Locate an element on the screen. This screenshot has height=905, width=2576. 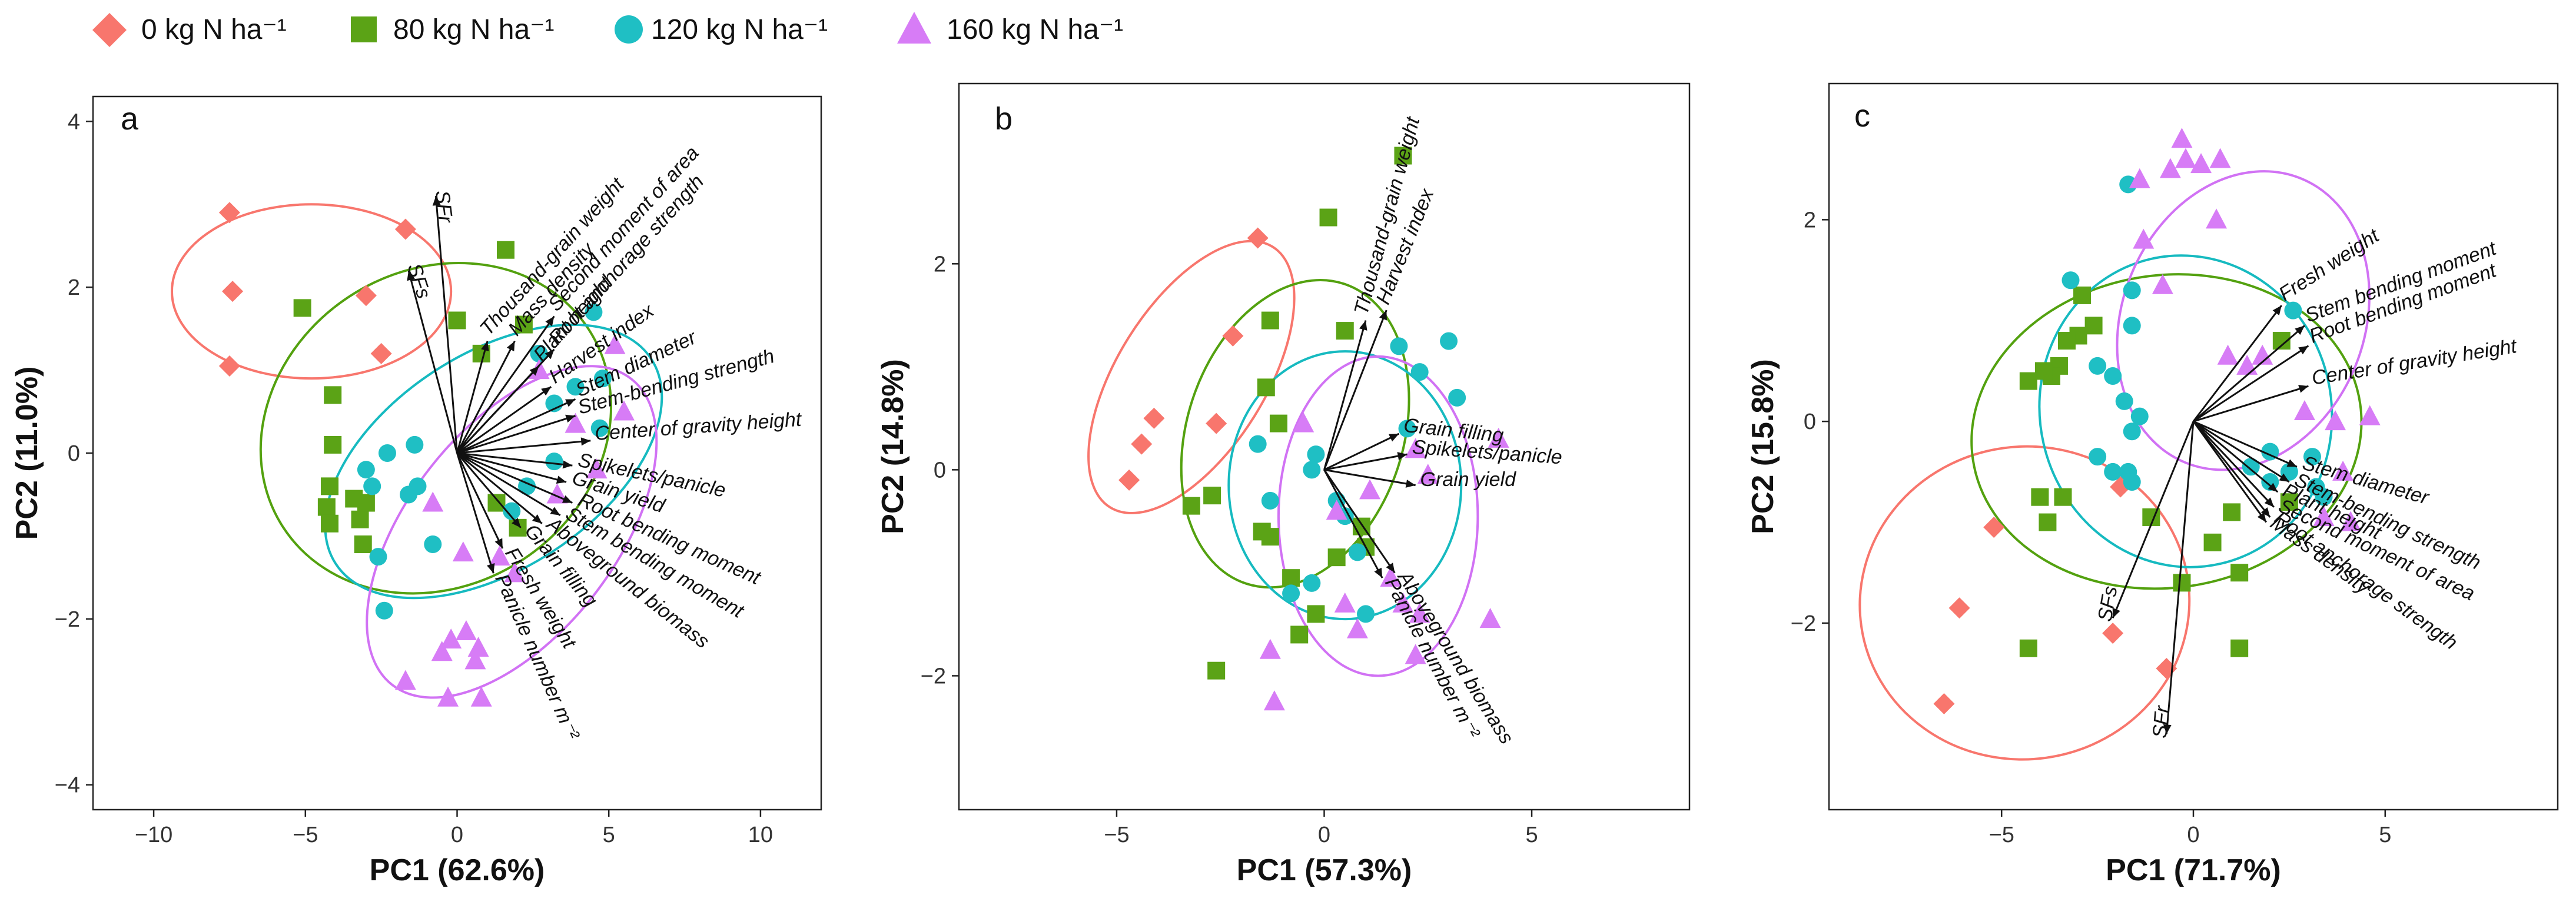
panel-label: a is located at coordinates (130, 119).